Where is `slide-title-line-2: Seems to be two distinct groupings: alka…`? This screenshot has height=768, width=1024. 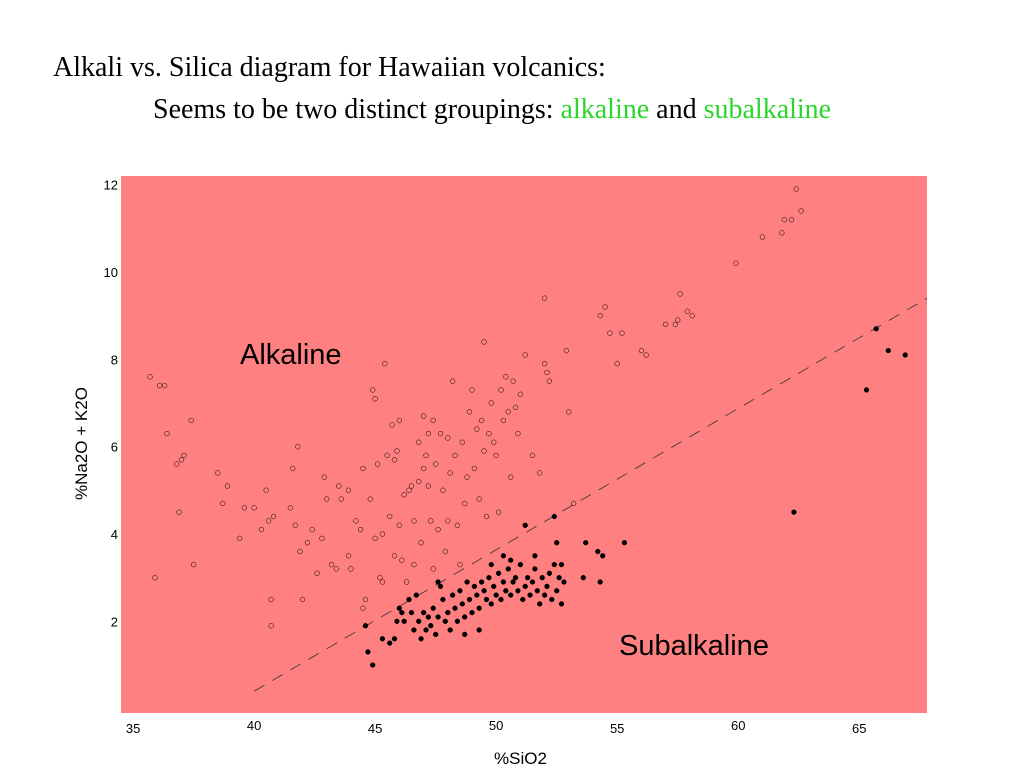 slide-title-line-2: Seems to be two distinct groupings: alka… is located at coordinates (492, 110).